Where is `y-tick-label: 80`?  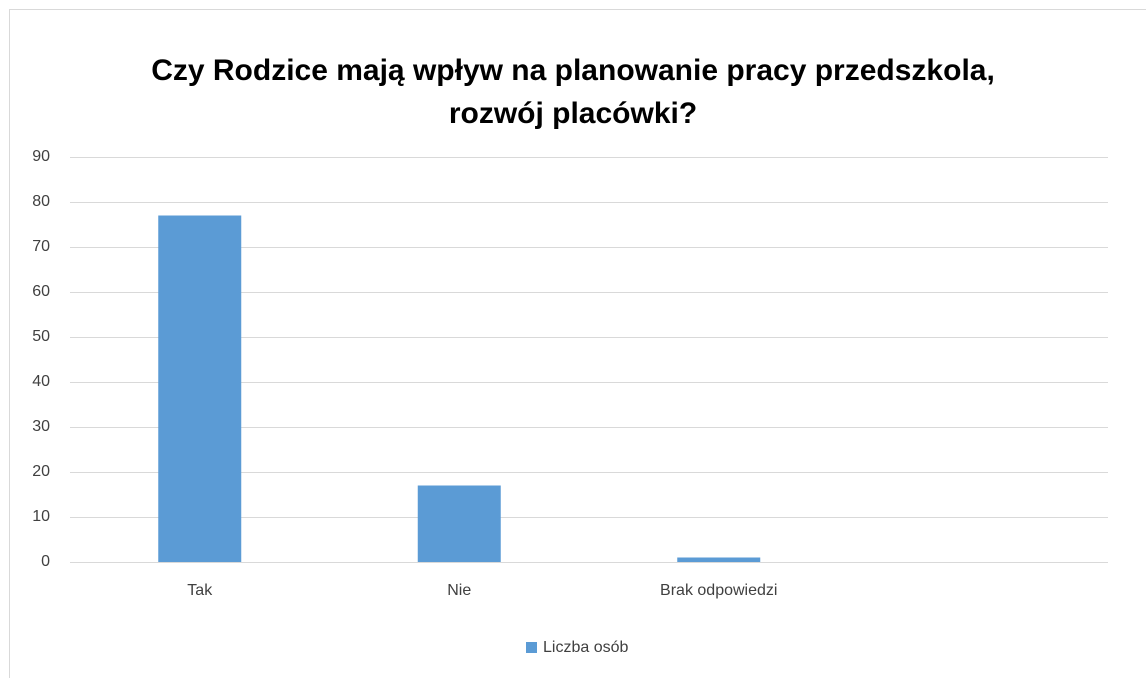
y-tick-label: 80 is located at coordinates (41, 201).